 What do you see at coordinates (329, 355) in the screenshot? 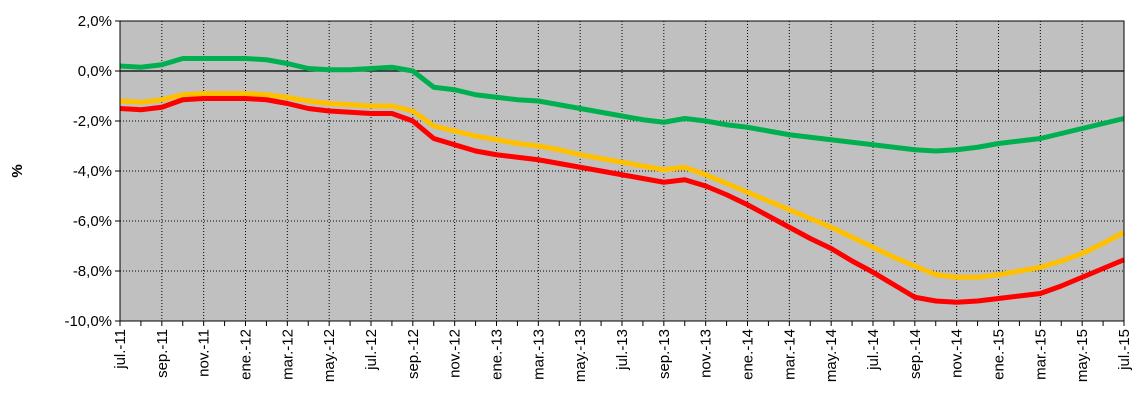
I see `x-tick-label: may.-12` at bounding box center [329, 355].